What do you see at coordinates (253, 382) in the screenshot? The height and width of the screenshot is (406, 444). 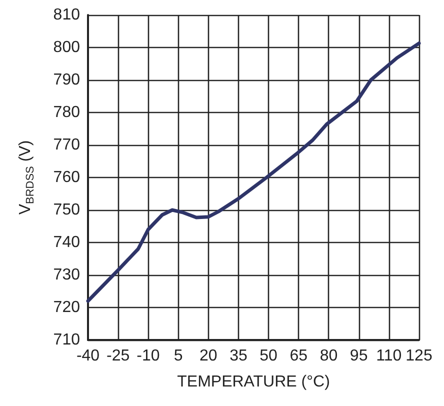 I see `x-axis-title: TEMPERATURE (°C)` at bounding box center [253, 382].